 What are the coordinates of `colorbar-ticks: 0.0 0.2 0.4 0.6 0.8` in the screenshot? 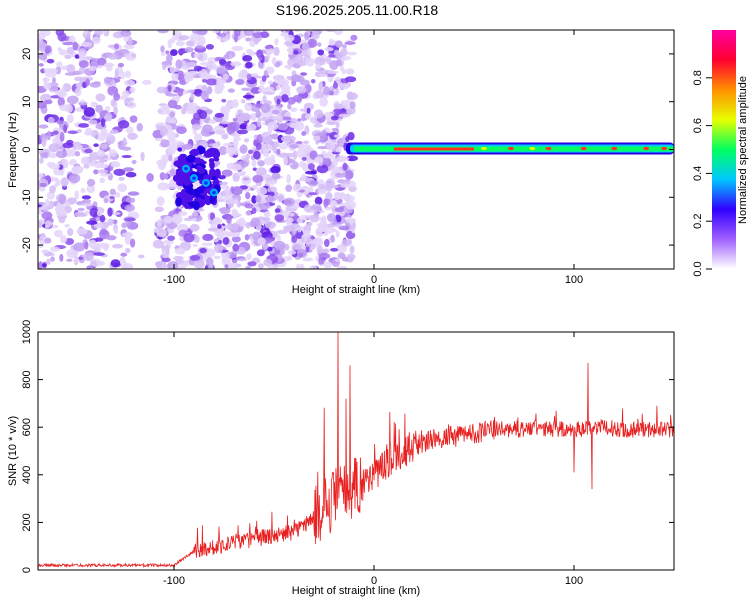 It's located at (702, 173).